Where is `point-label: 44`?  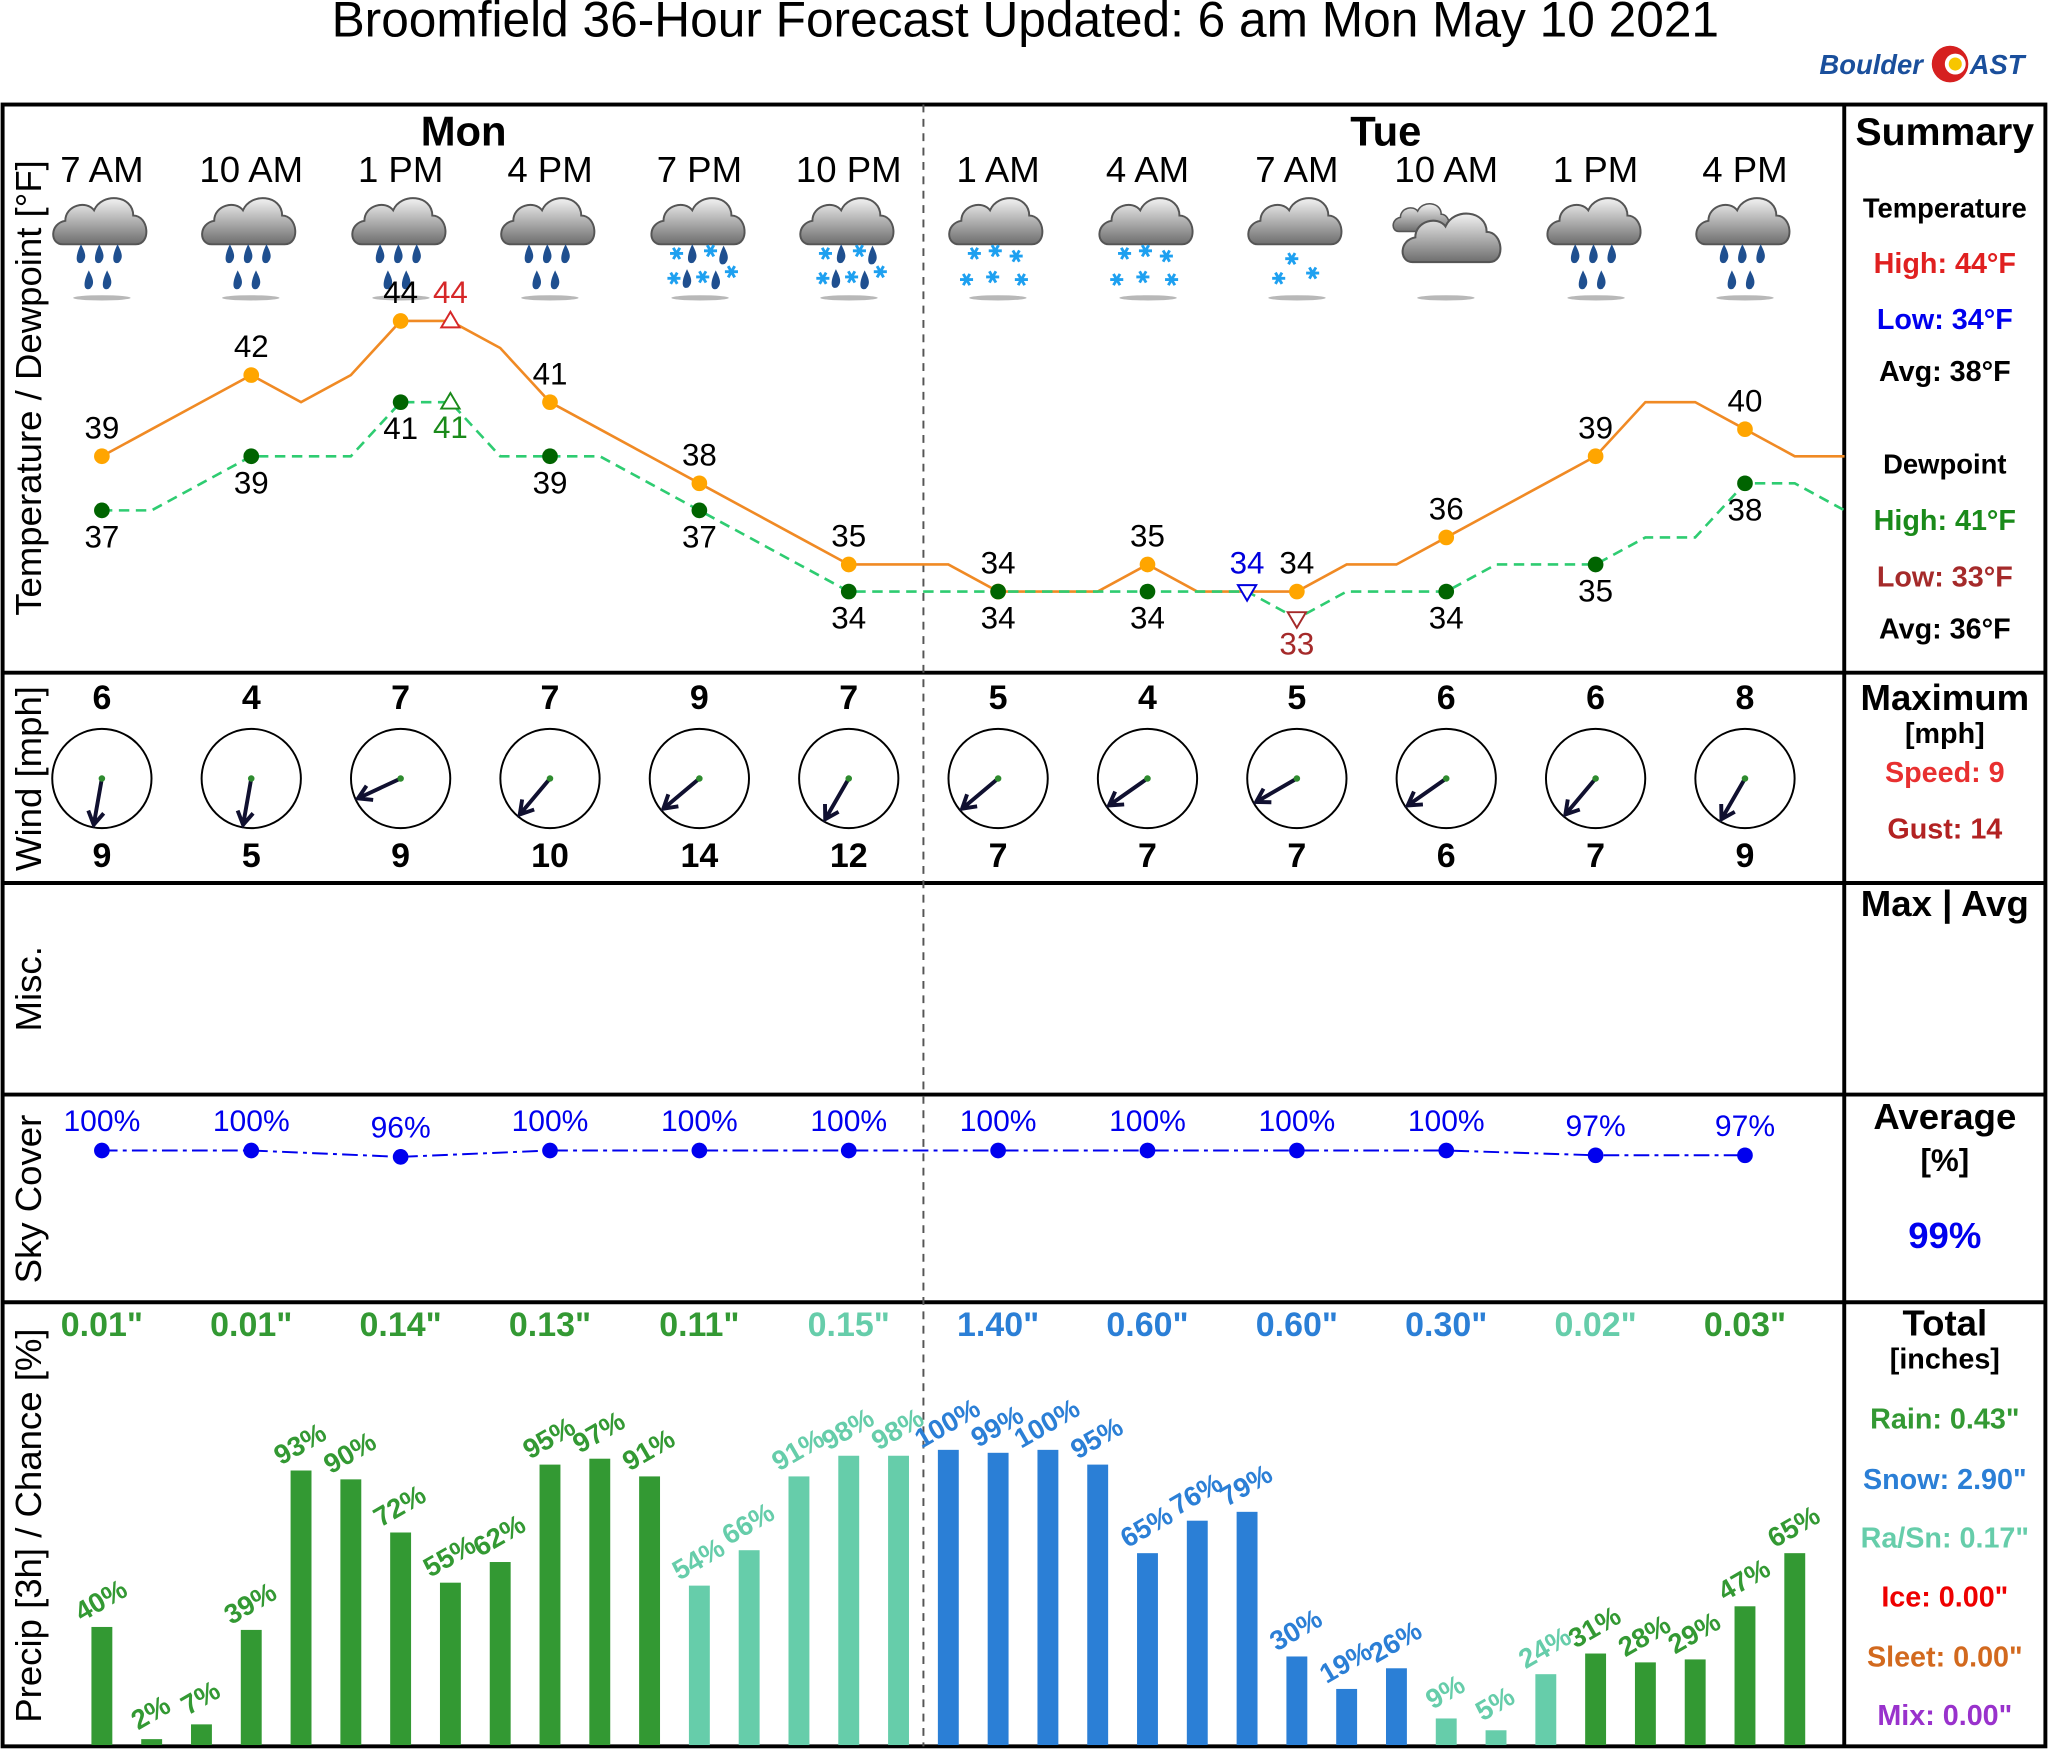
point-label: 44 is located at coordinates (400, 292).